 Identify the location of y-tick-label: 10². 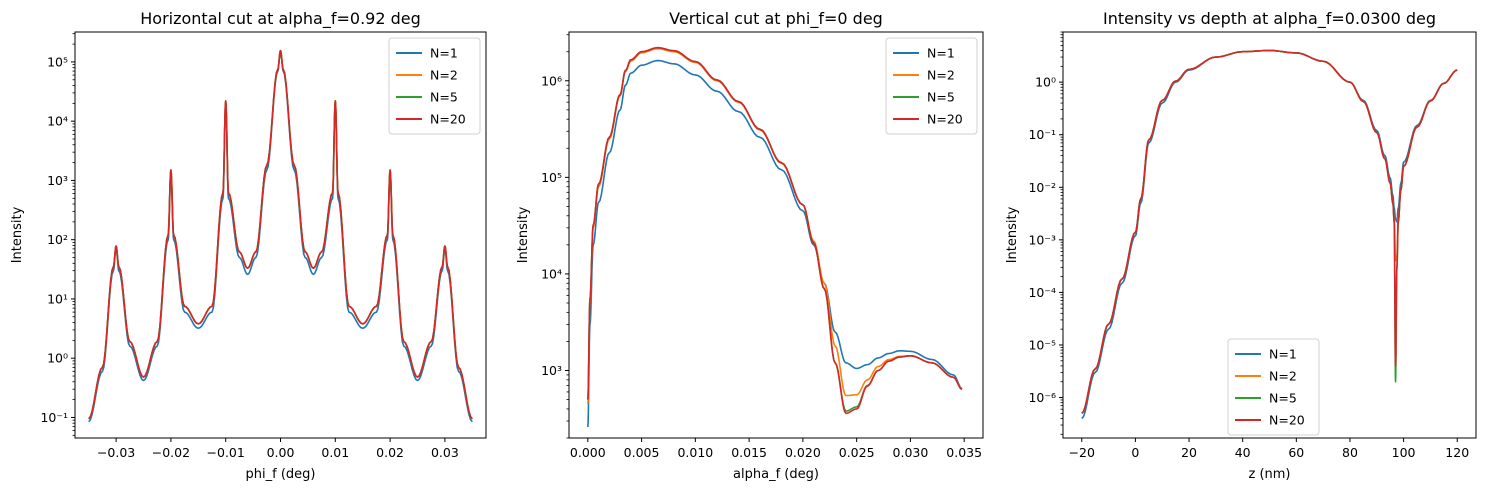
(57, 239).